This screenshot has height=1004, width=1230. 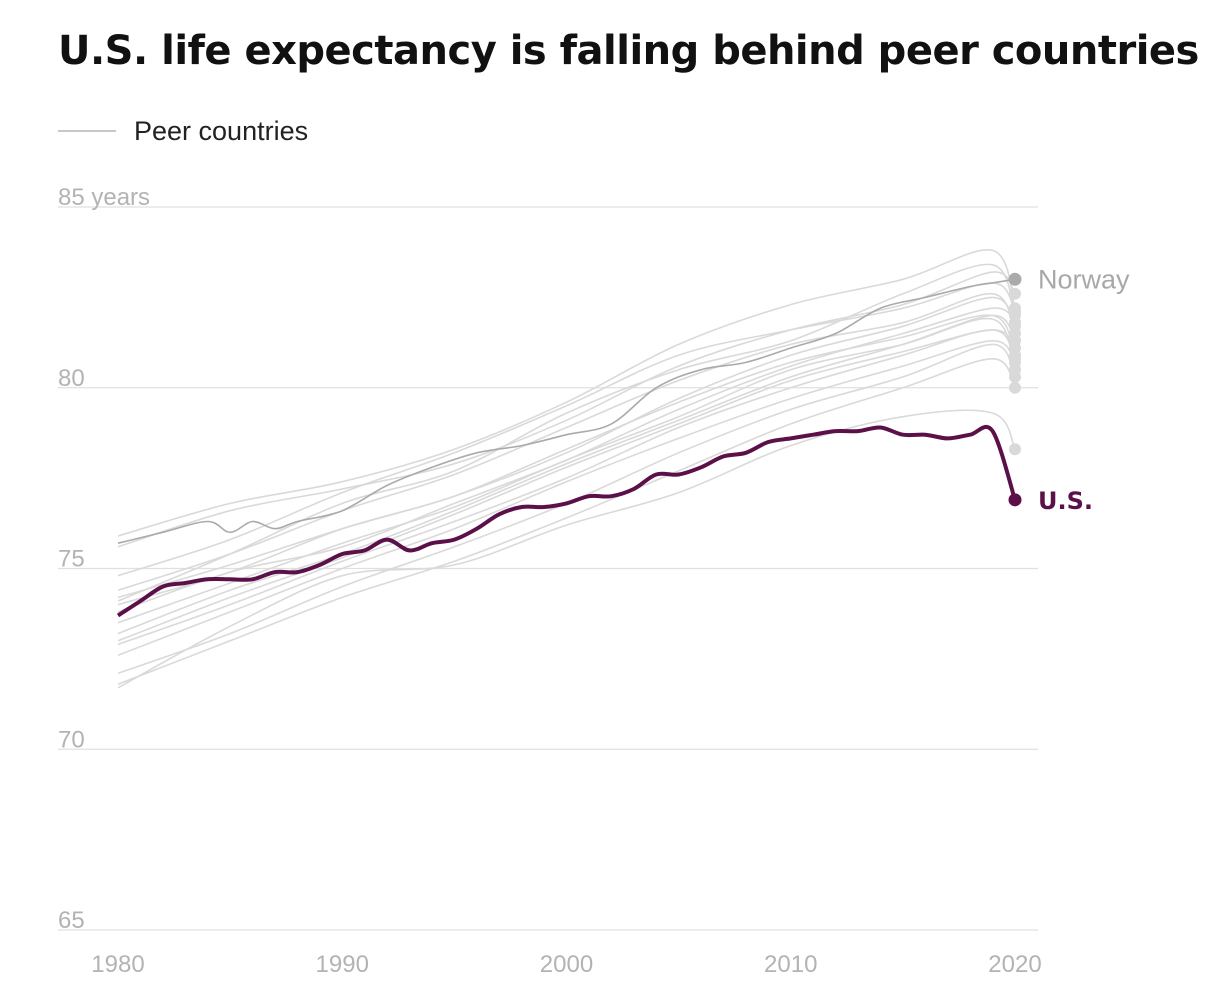 I want to click on legend: Peer countries, so click(x=183, y=131).